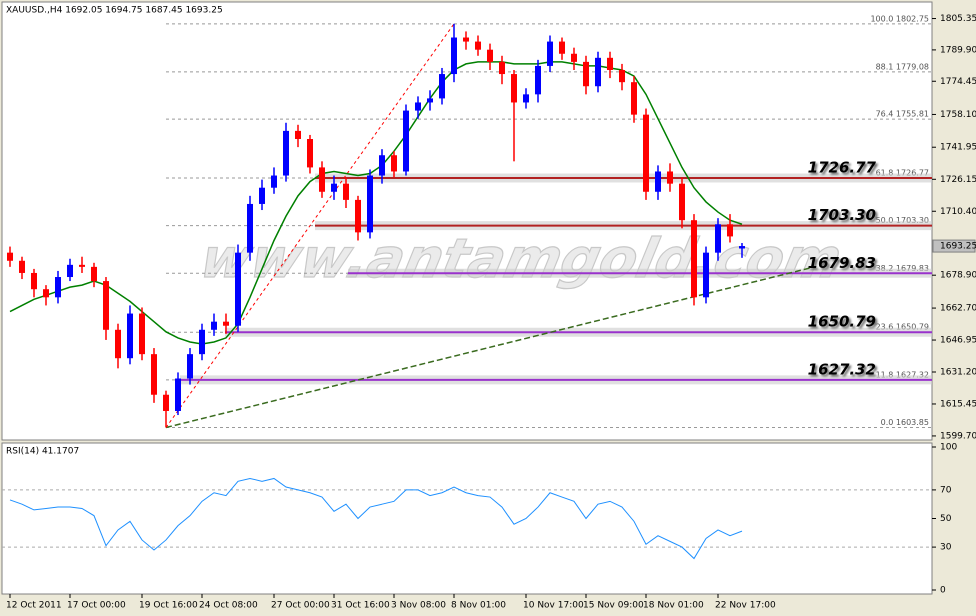 The width and height of the screenshot is (976, 616). I want to click on y-tick-label: 1789.90, so click(958, 50).